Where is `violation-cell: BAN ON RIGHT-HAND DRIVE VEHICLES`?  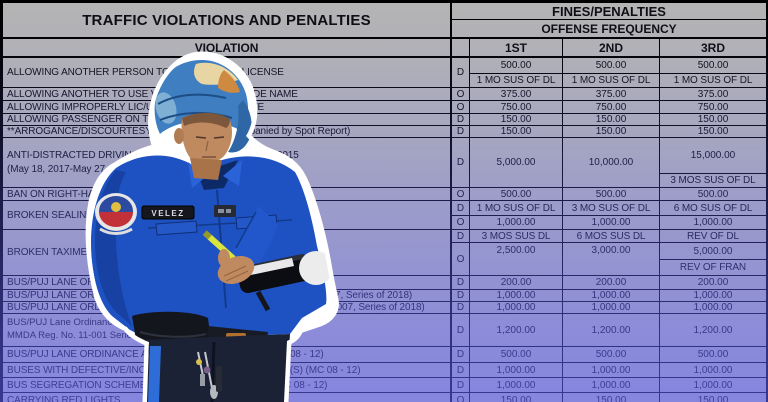
violation-cell: BAN ON RIGHT-HAND DRIVE VEHICLES is located at coordinates (227, 194).